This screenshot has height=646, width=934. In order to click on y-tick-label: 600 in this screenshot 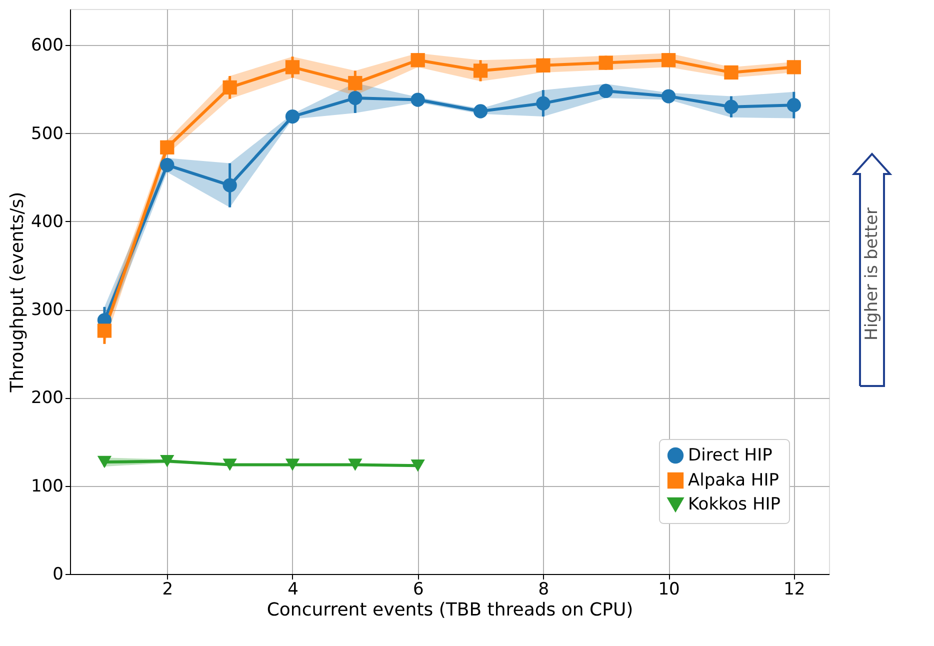, I will do `click(47, 46)`.